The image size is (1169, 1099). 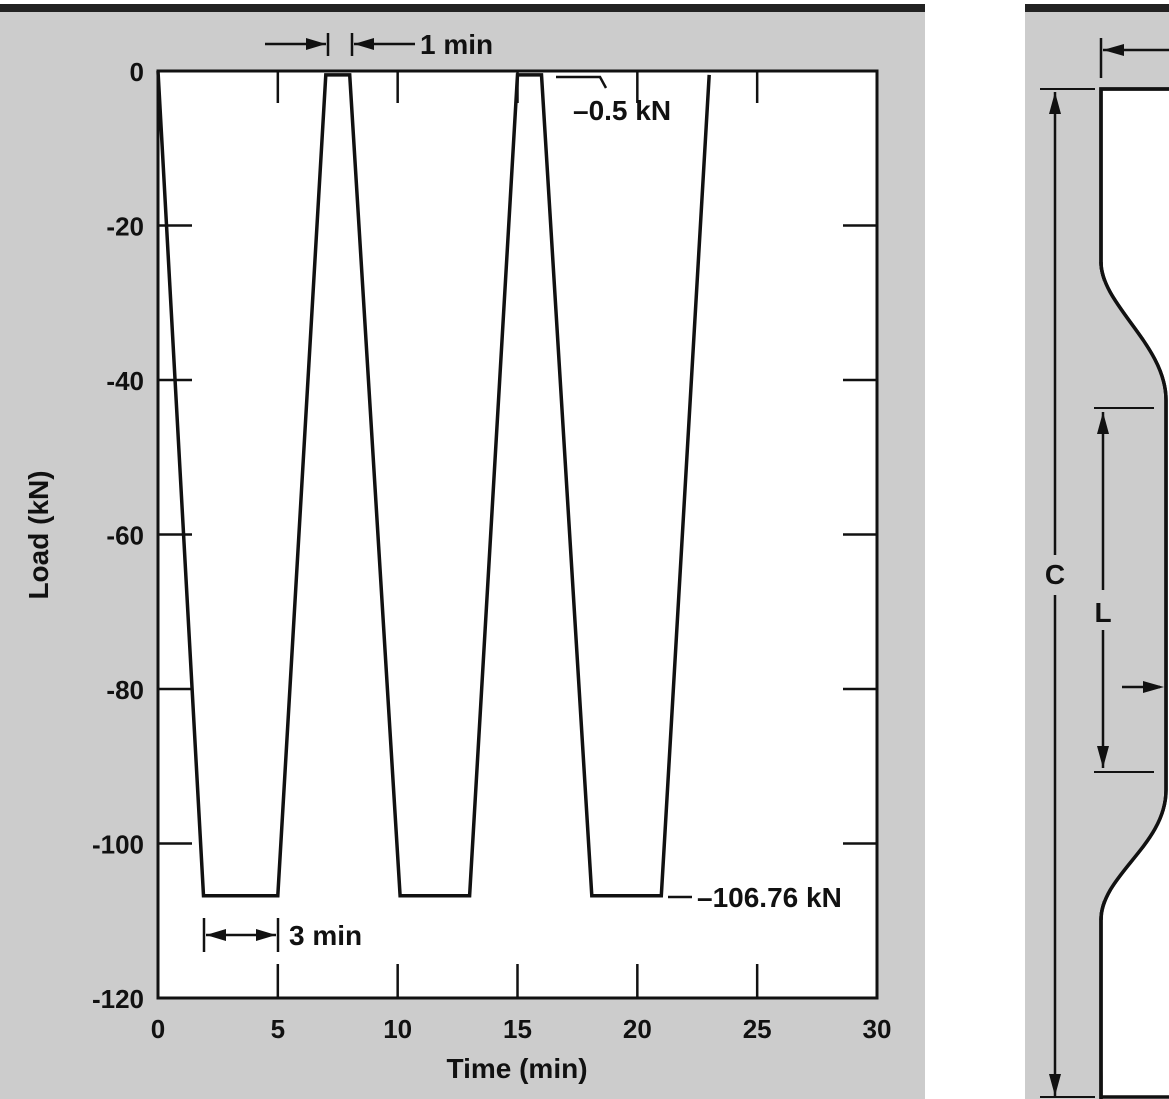 I want to click on y-axis-title: Load (kN), so click(x=38, y=534).